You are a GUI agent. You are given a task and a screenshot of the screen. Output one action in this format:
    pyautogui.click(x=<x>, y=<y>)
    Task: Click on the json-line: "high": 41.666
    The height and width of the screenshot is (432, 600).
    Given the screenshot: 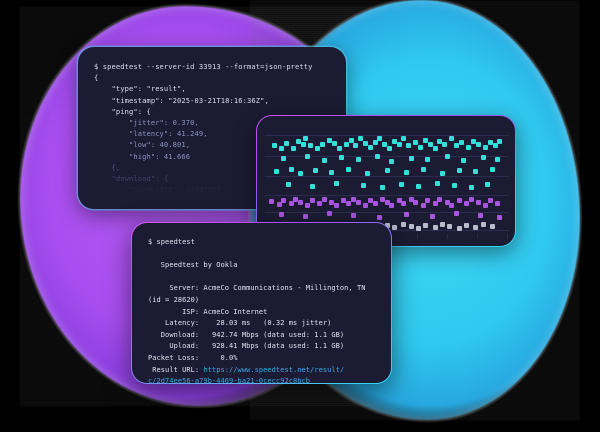 What is the action you would take?
    pyautogui.click(x=159, y=156)
    